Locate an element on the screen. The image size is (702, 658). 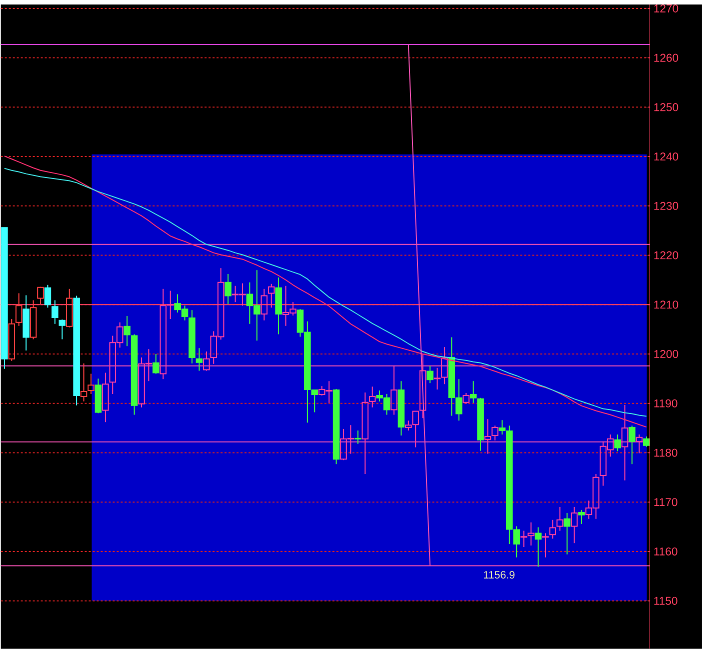
y-tick-label: 1150 is located at coordinates (666, 600).